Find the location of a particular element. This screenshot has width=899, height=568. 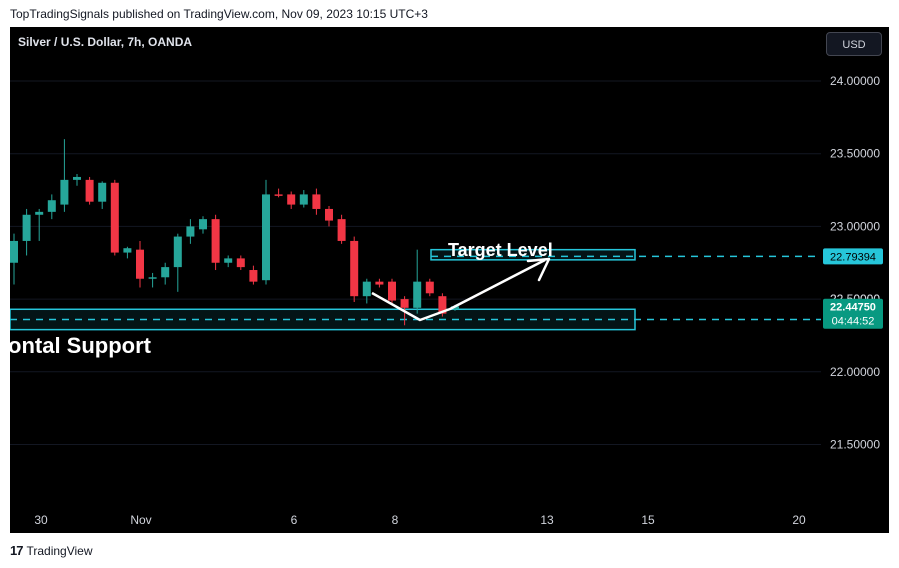

footer-brand: TradingView is located at coordinates (59, 550).